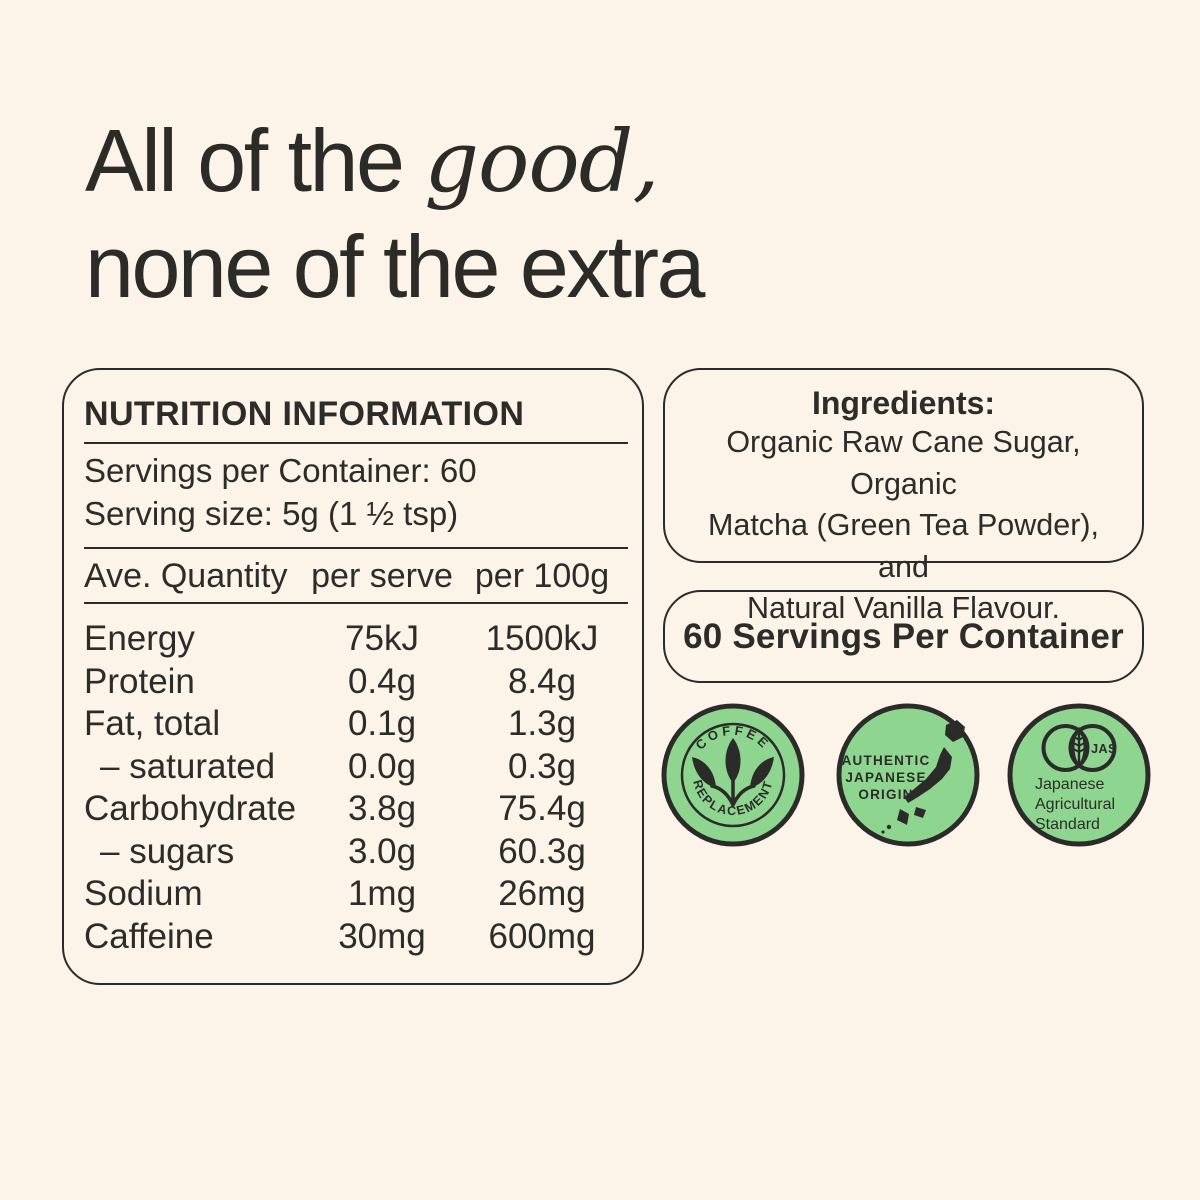 The image size is (1200, 1200). Describe the element at coordinates (167, 851) in the screenshot. I see `nutrient-label: – sugars` at that location.